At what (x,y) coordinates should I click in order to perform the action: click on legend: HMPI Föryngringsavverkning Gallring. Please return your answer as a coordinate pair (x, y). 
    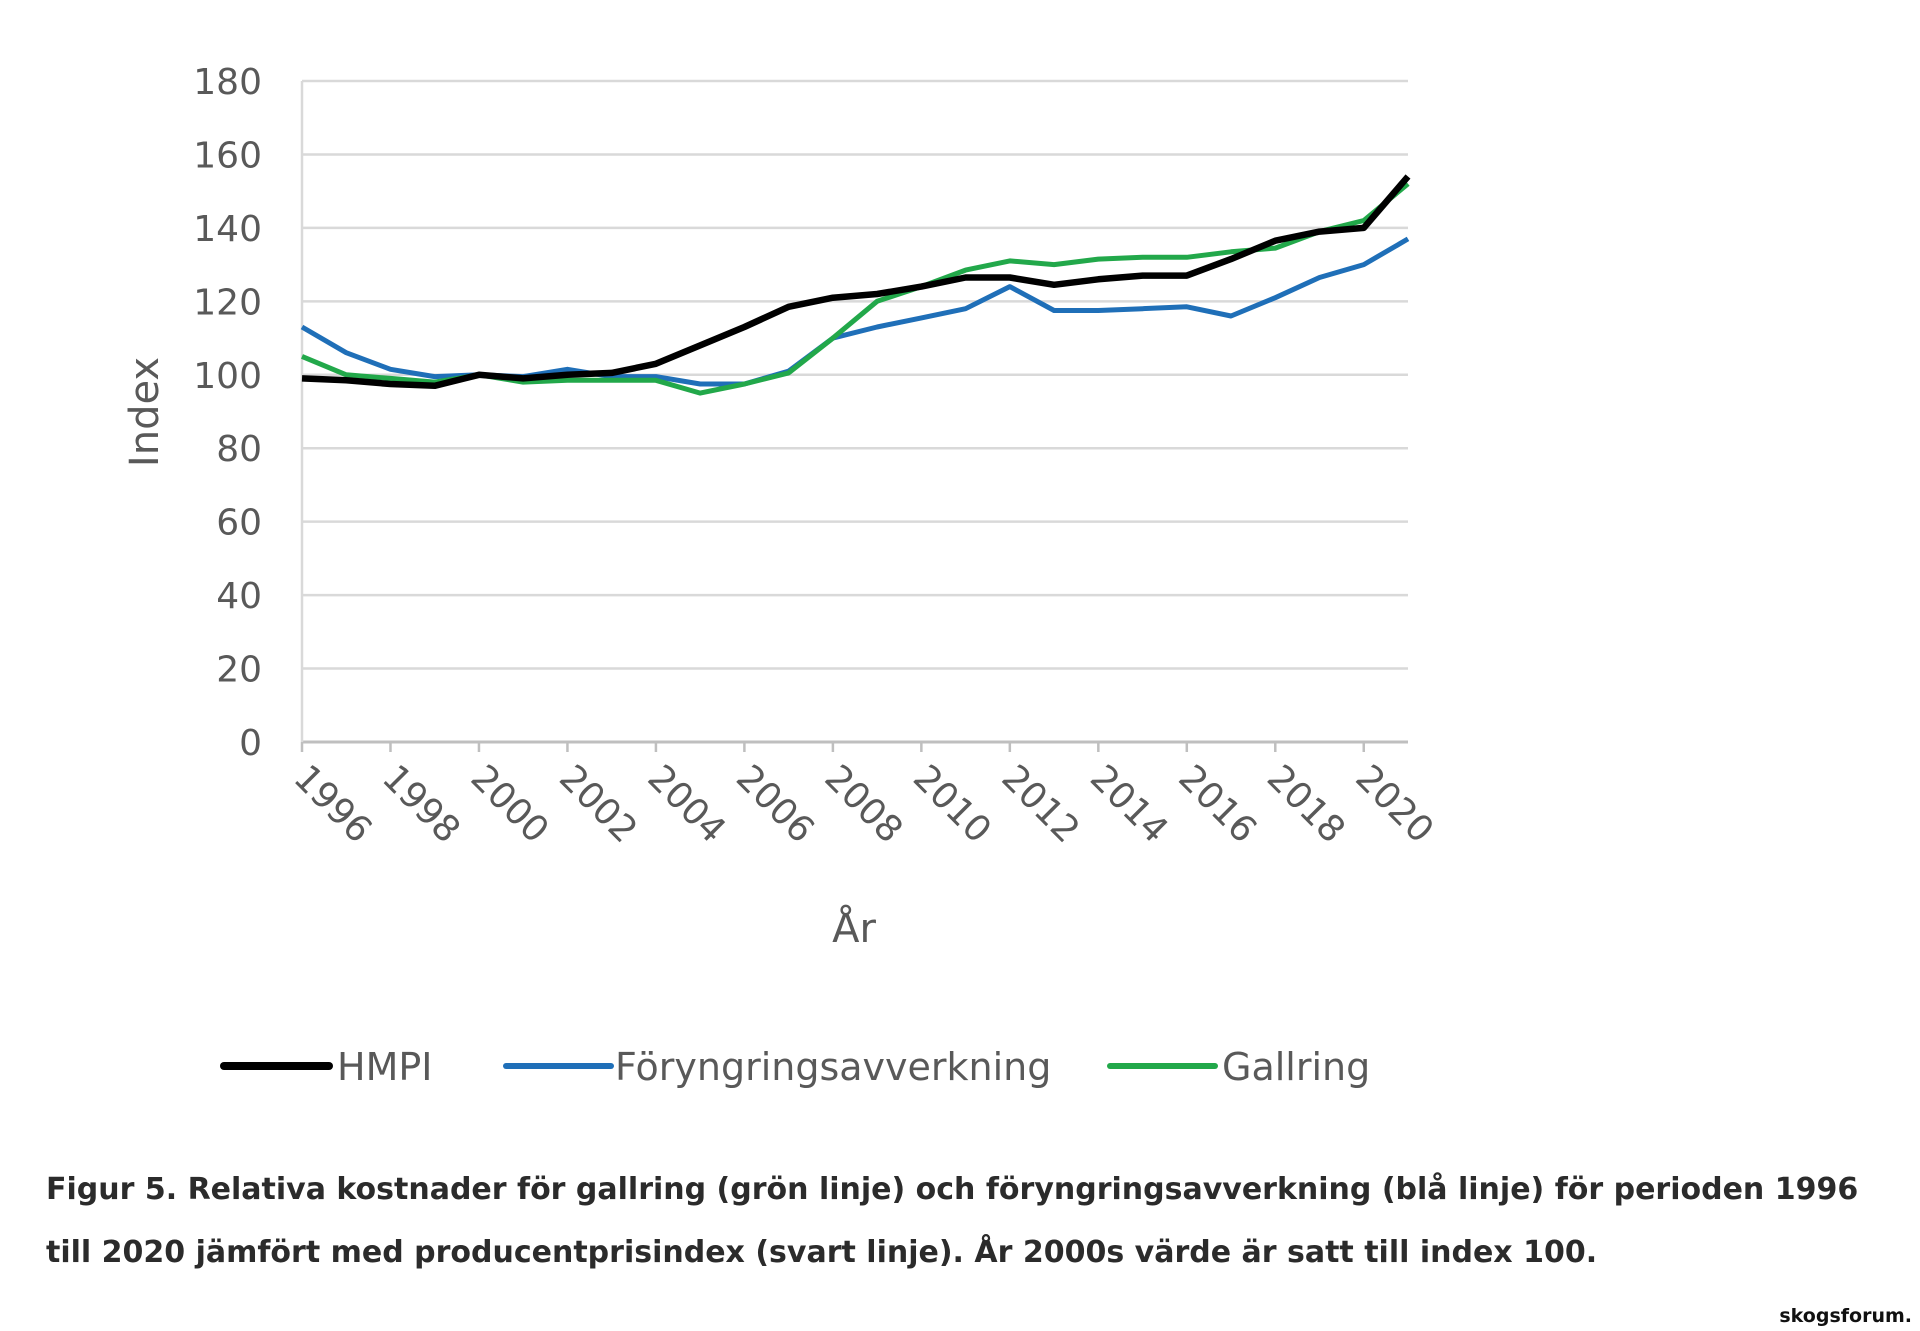
    Looking at the image, I should click on (795, 1067).